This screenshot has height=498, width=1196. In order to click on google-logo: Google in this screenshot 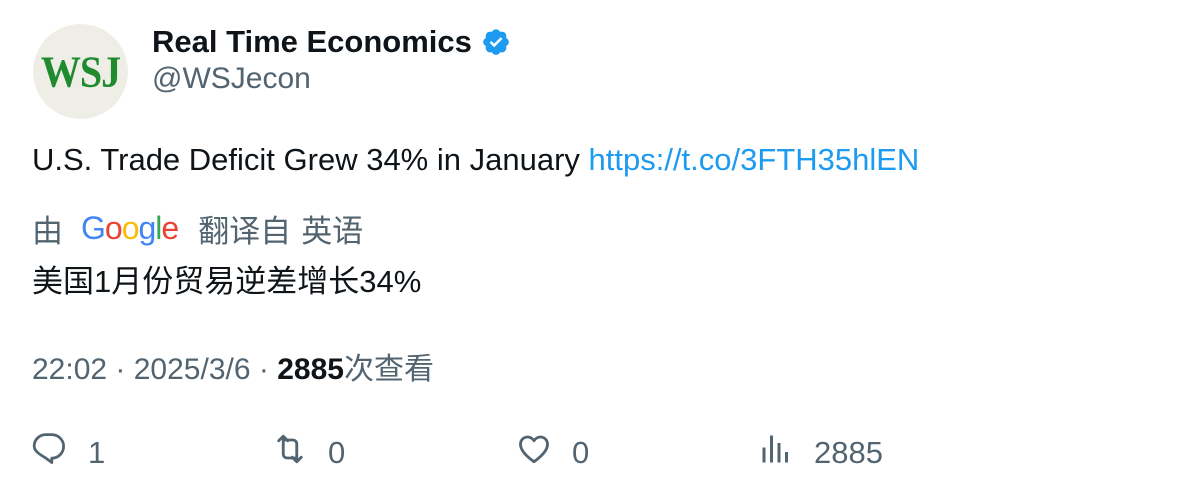, I will do `click(130, 228)`.